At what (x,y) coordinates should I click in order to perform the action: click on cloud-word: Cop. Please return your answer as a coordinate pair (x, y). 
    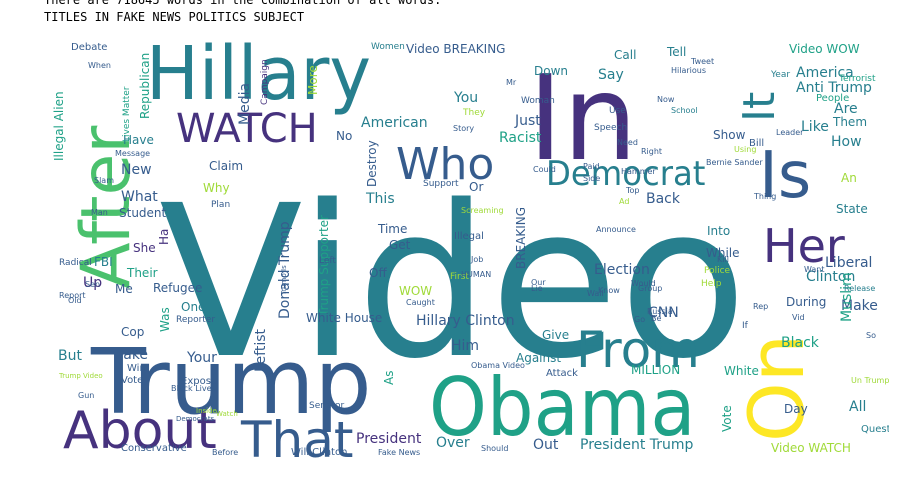
    Looking at the image, I should click on (132, 332).